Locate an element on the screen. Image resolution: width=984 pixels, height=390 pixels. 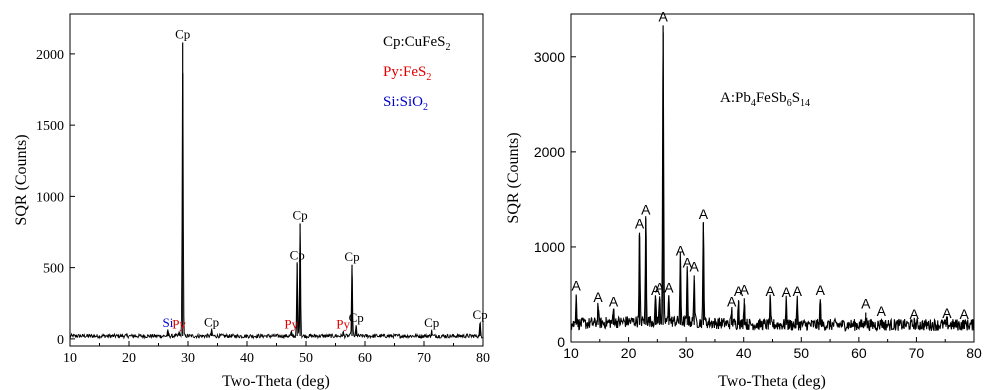
right-y-tick-label-0: 0 is located at coordinates (561, 342).